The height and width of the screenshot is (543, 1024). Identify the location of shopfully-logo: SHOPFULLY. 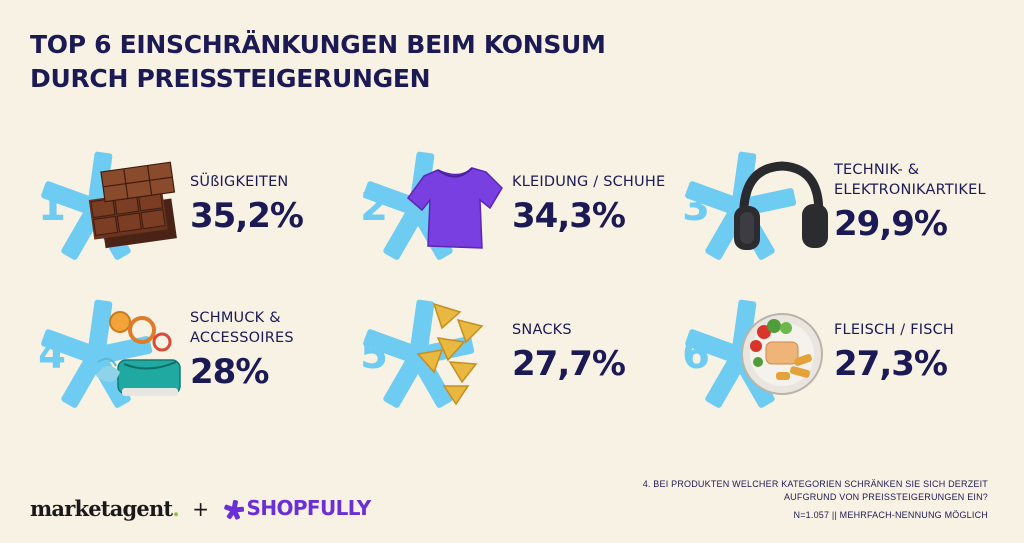
(297, 508).